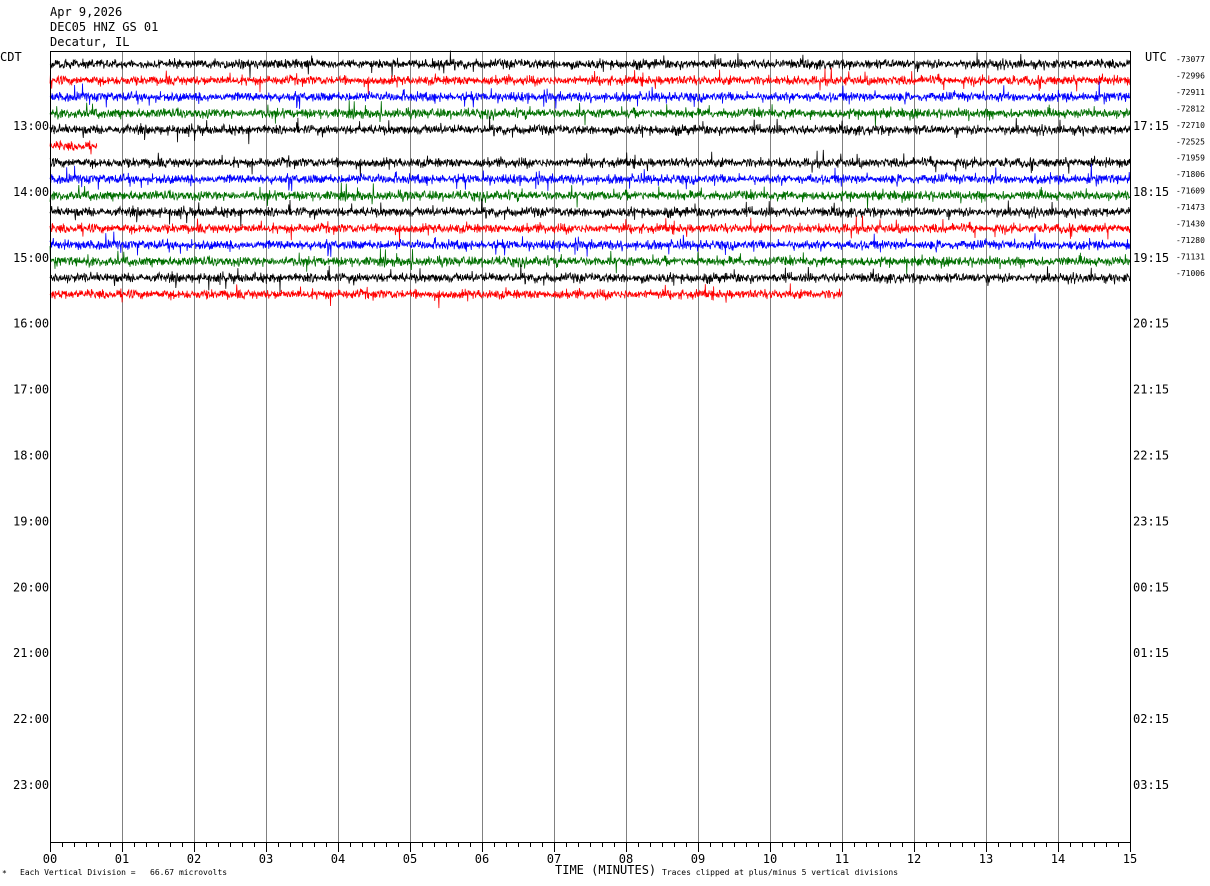 This screenshot has width=1210, height=886. What do you see at coordinates (122, 859) in the screenshot?
I see `x-tick-label: 01` at bounding box center [122, 859].